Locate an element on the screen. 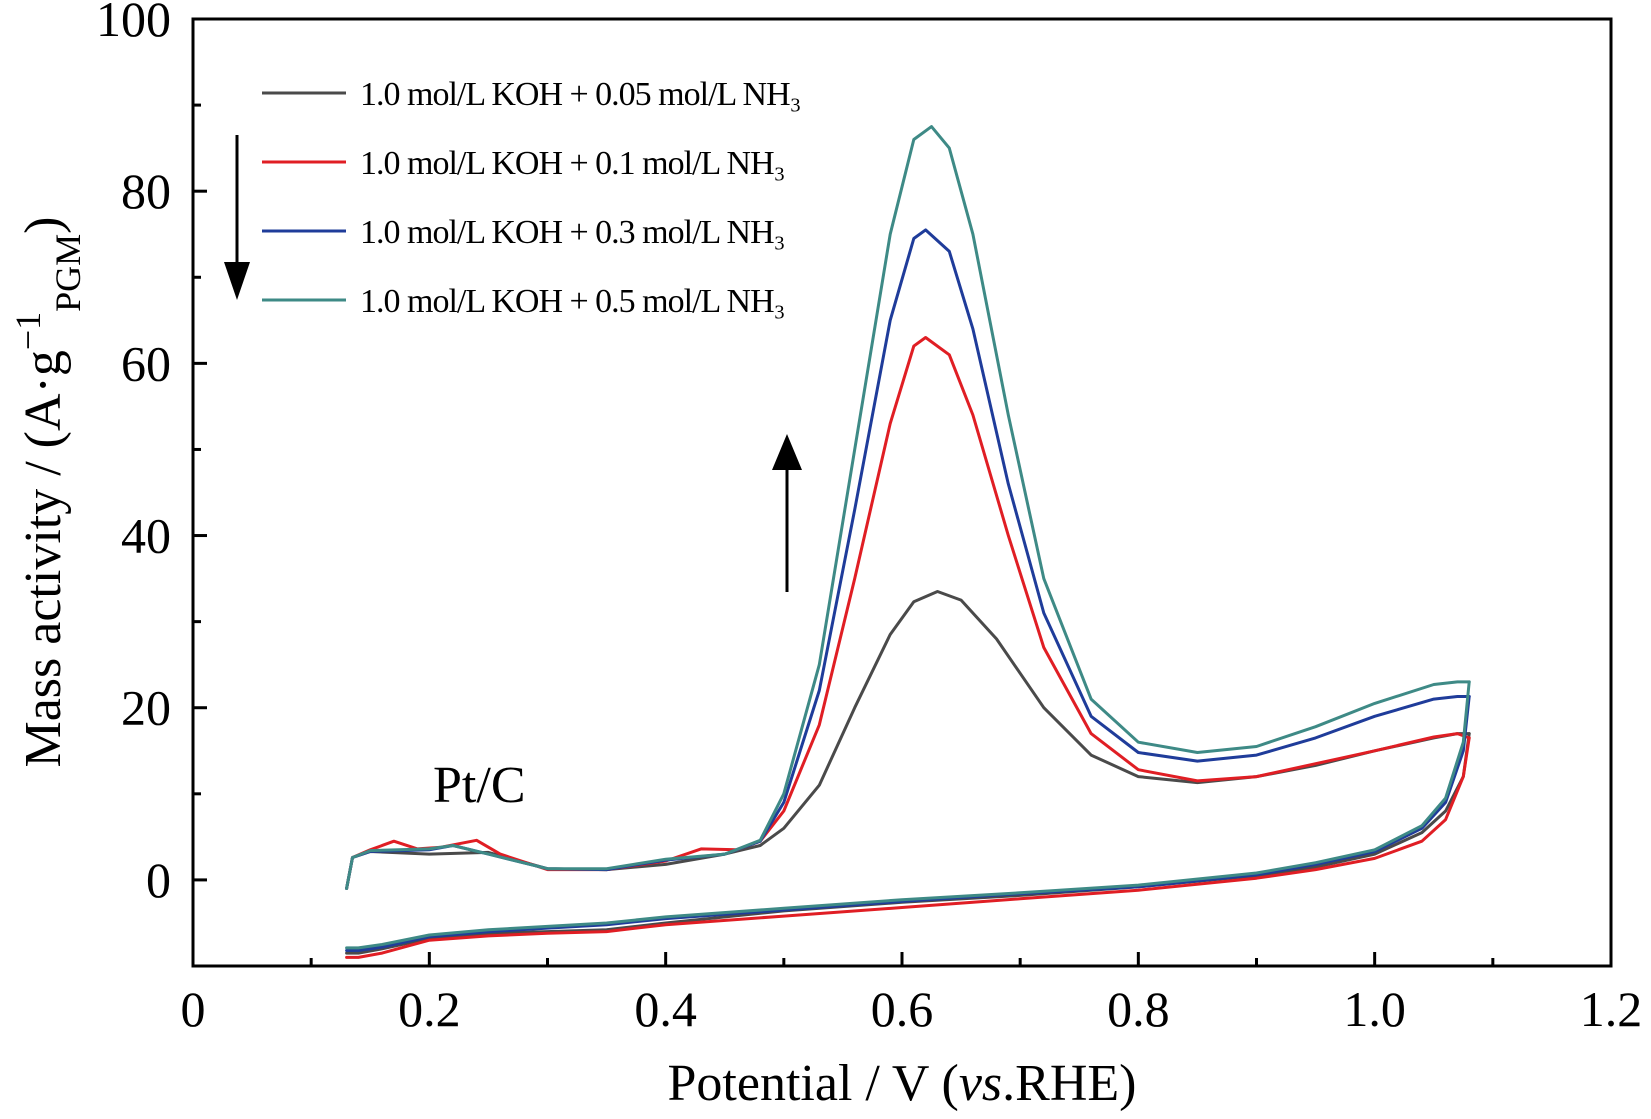 The width and height of the screenshot is (1651, 1119). y-tick-label: 40 is located at coordinates (146, 536).